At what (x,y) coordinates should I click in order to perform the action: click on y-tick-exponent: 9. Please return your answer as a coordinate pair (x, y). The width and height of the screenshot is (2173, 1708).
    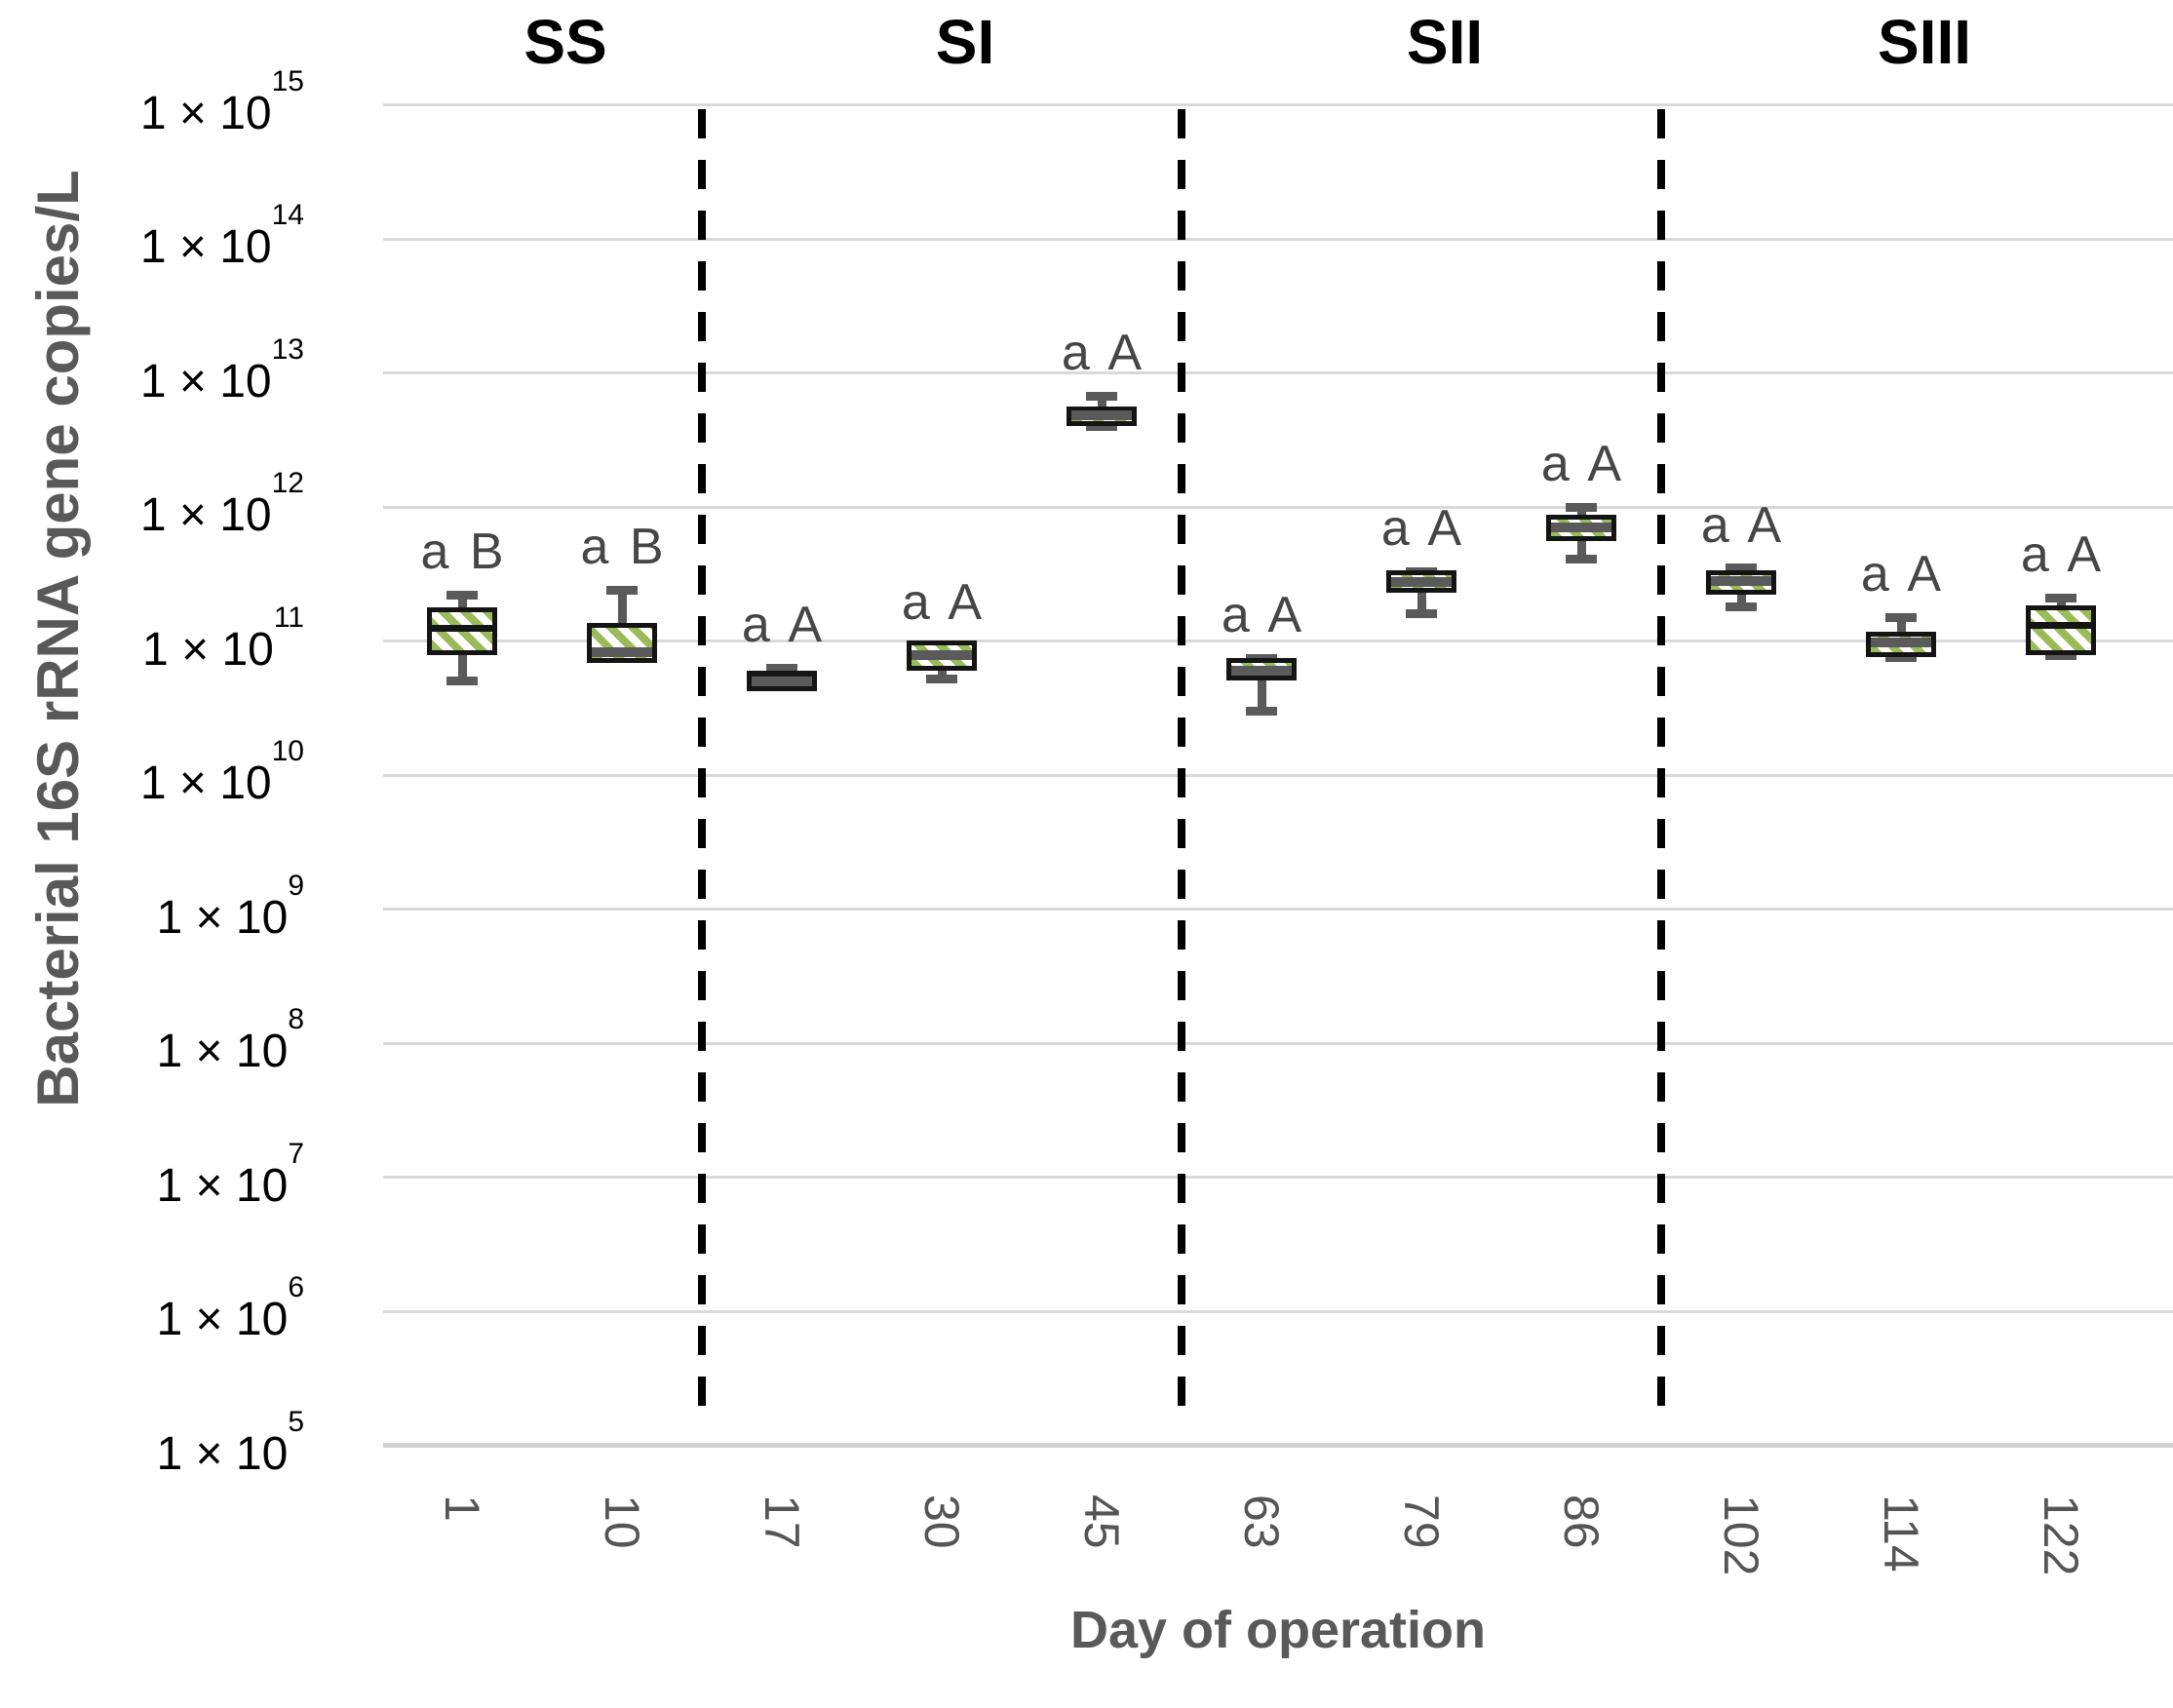
    Looking at the image, I should click on (296, 885).